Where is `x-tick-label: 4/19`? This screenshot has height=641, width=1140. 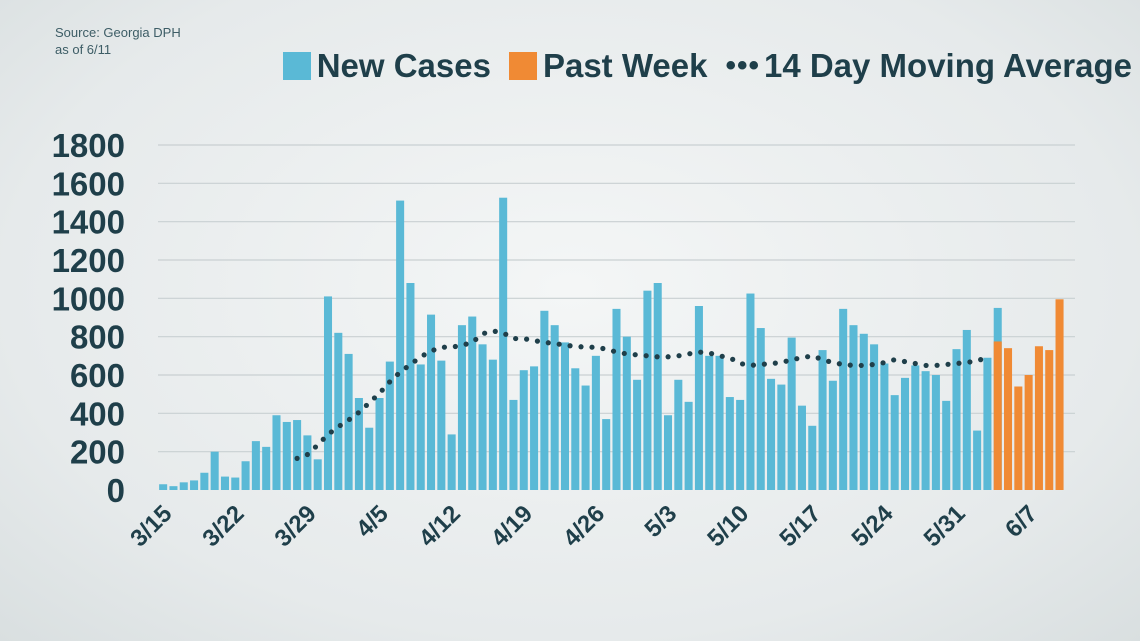 x-tick-label: 4/19 is located at coordinates (512, 526).